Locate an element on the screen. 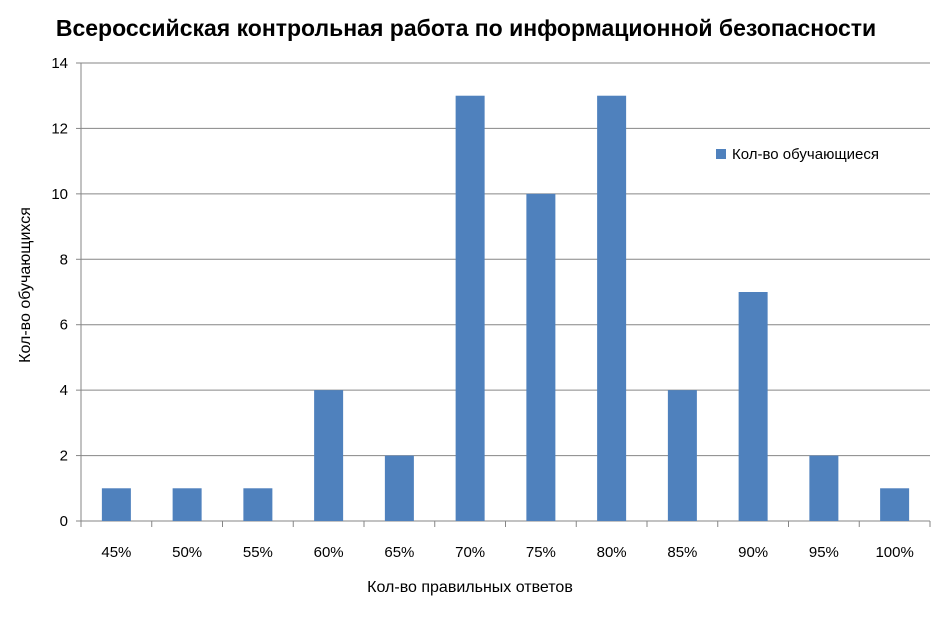 The image size is (933, 617). y-tick-label: 8 is located at coordinates (64, 259).